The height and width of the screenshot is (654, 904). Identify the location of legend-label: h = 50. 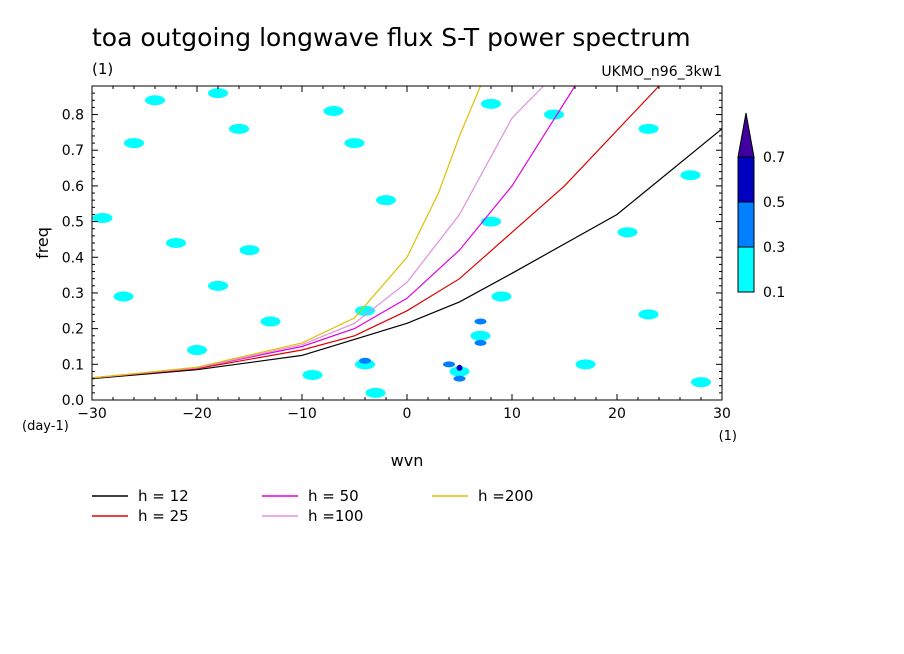
(333, 496).